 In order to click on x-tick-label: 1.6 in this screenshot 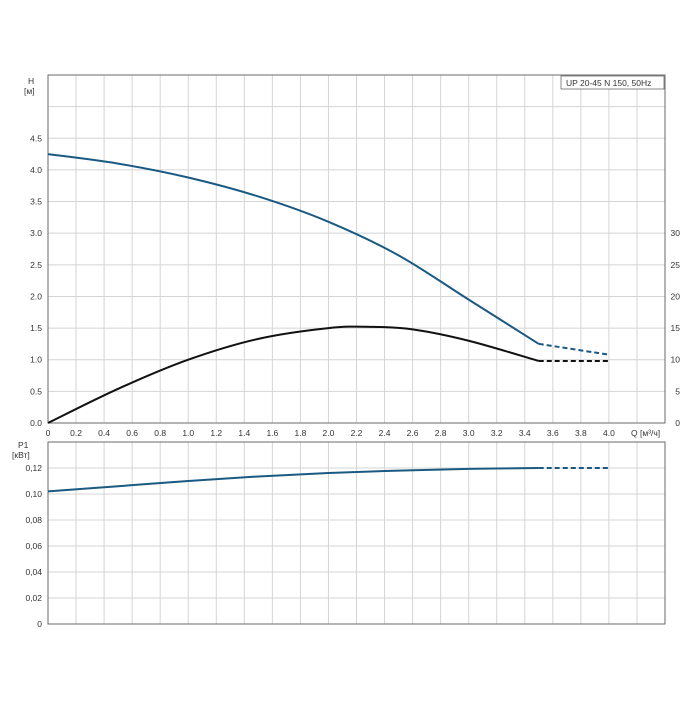, I will do `click(272, 433)`.